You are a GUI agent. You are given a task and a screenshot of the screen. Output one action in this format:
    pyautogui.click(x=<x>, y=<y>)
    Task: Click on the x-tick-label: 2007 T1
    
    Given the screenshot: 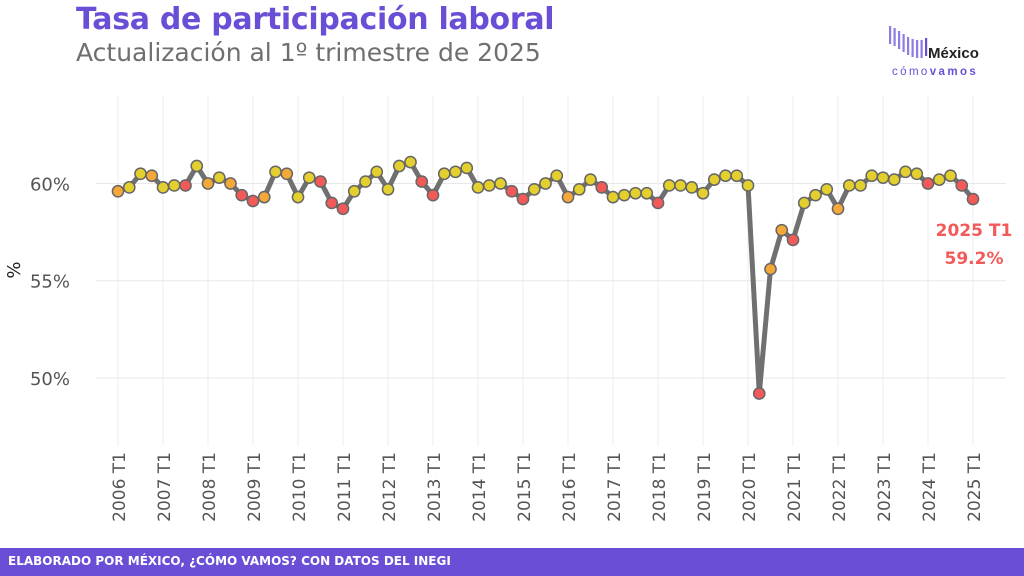 What is the action you would take?
    pyautogui.click(x=165, y=487)
    